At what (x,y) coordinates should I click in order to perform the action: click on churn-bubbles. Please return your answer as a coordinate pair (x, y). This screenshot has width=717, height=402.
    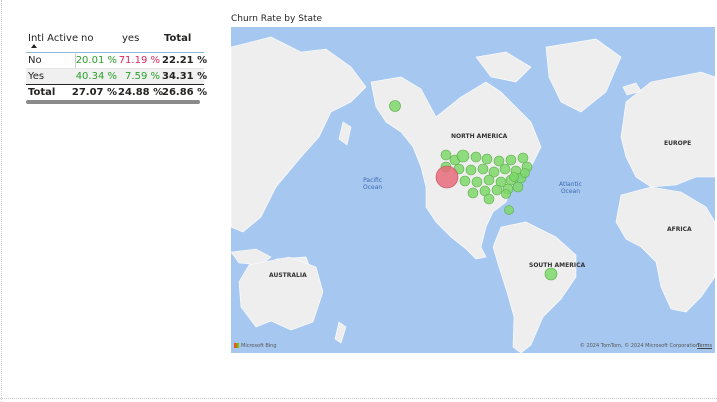
    Looking at the image, I should click on (473, 190).